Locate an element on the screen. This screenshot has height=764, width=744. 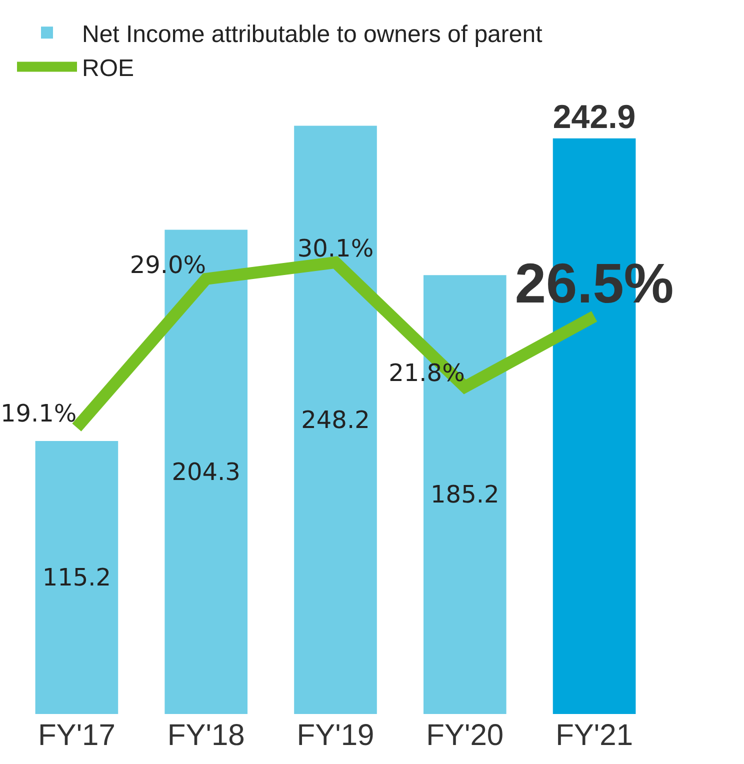
data-label: 30.1% is located at coordinates (335, 248).